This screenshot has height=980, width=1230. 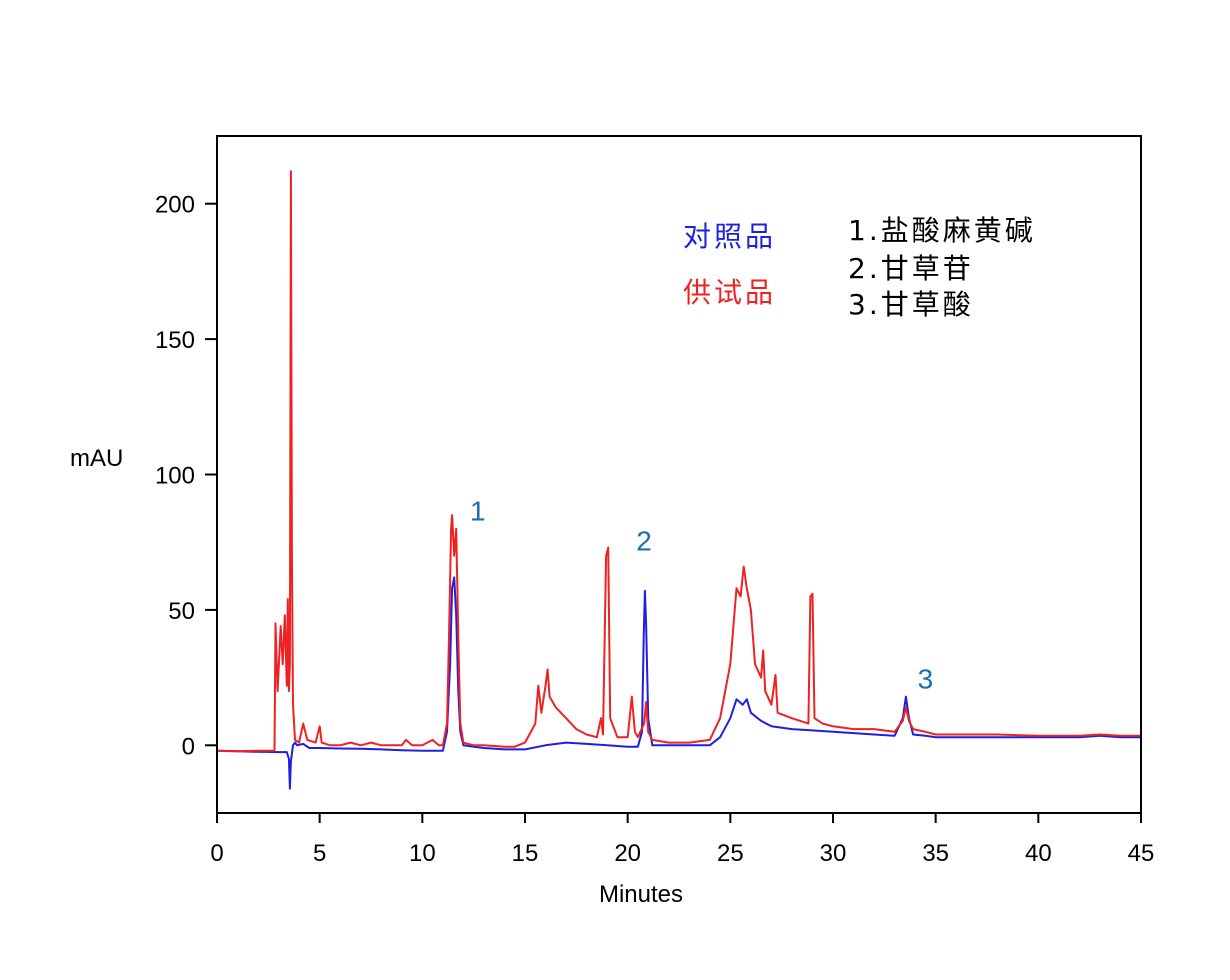 What do you see at coordinates (911, 304) in the screenshot?
I see `peak-key-3: 3.甘草酸` at bounding box center [911, 304].